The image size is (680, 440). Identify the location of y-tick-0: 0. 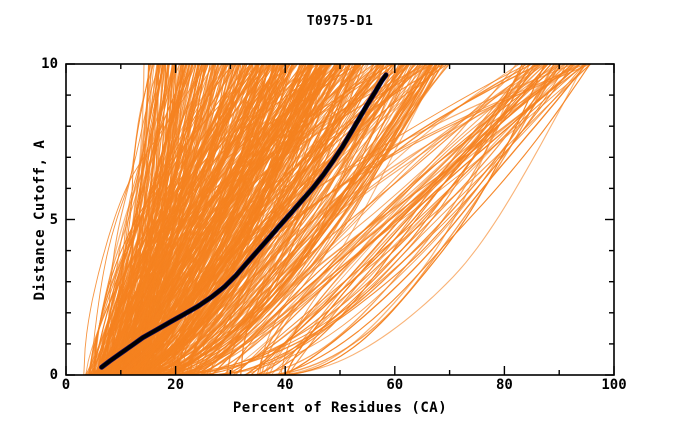
(53, 375).